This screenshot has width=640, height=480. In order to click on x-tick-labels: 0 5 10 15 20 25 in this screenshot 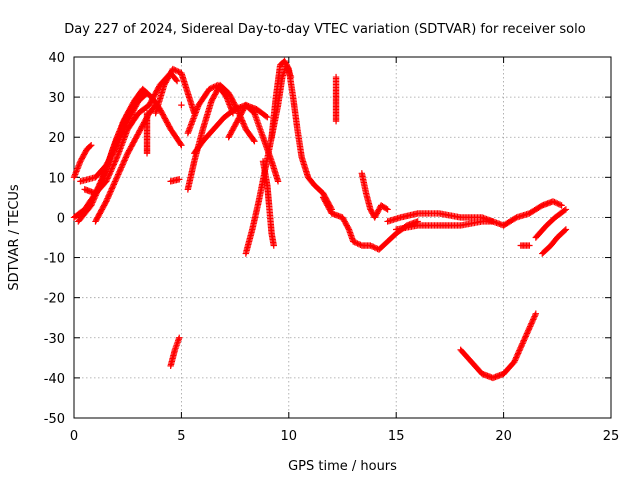, I will do `click(344, 436)`.